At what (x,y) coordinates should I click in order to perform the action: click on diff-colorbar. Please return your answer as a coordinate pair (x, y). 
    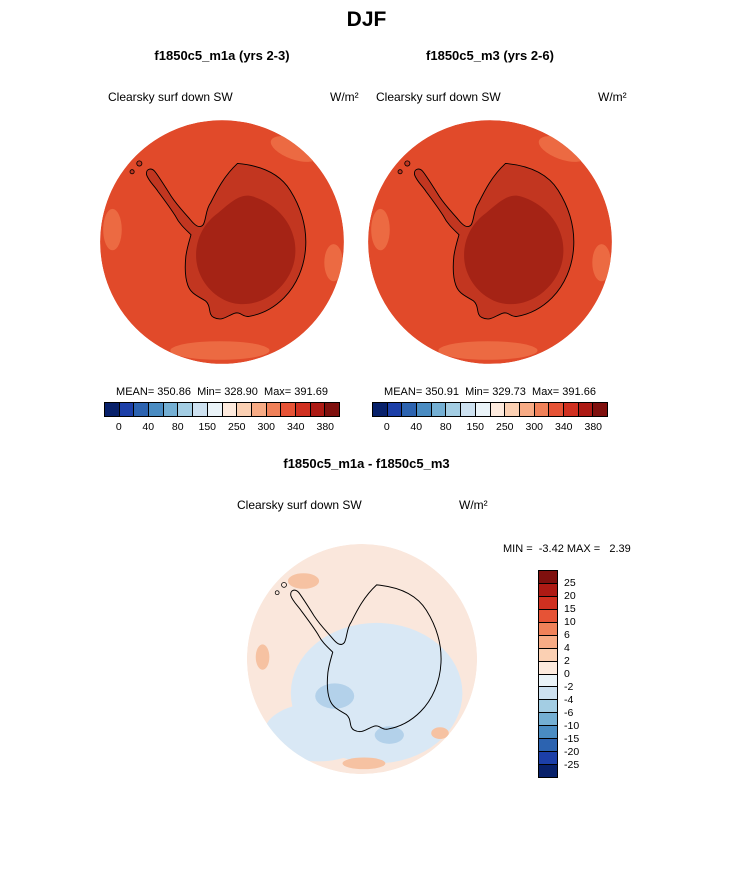
    Looking at the image, I should click on (548, 674).